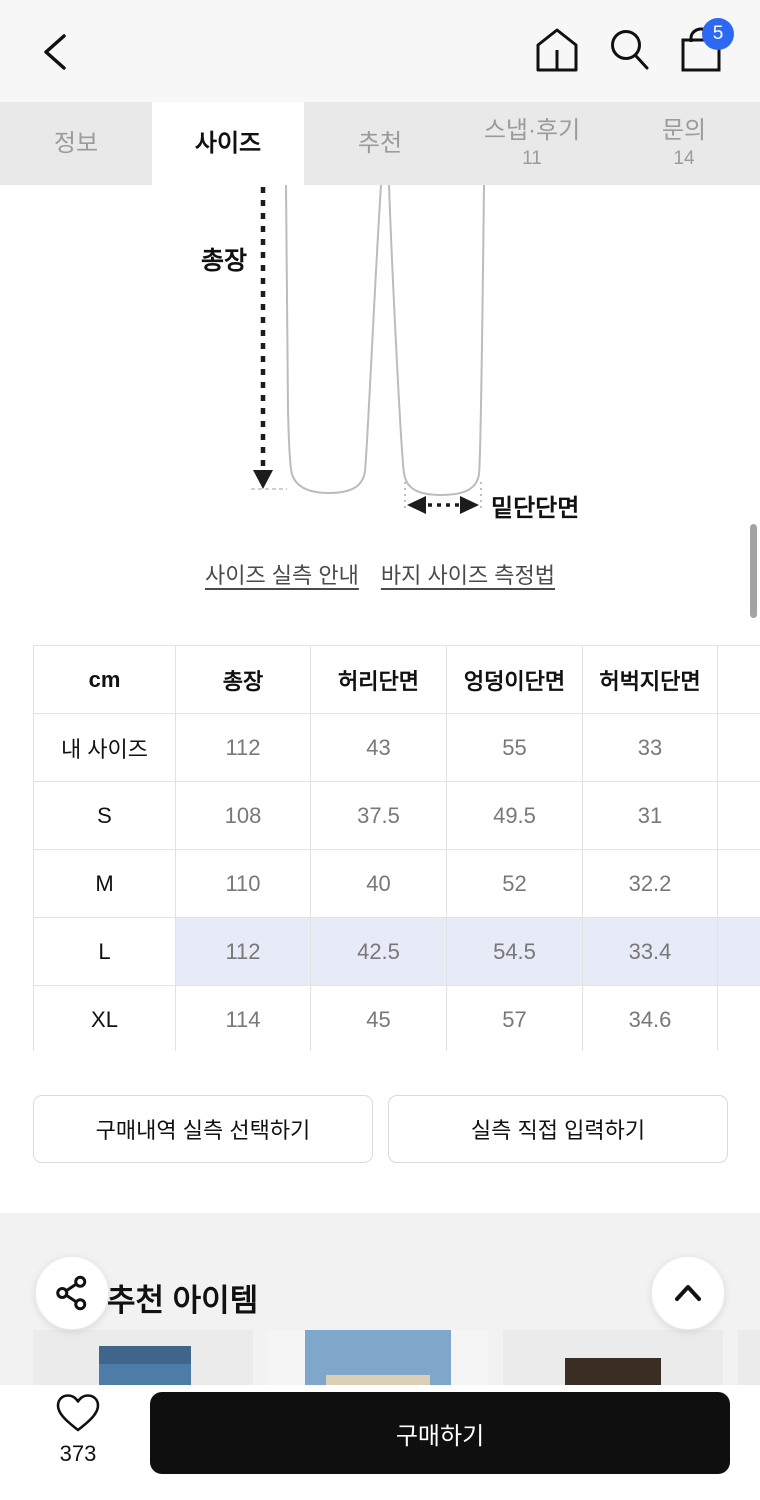 The height and width of the screenshot is (1500, 760). What do you see at coordinates (243, 1018) in the screenshot?
I see `cell-value: 114` at bounding box center [243, 1018].